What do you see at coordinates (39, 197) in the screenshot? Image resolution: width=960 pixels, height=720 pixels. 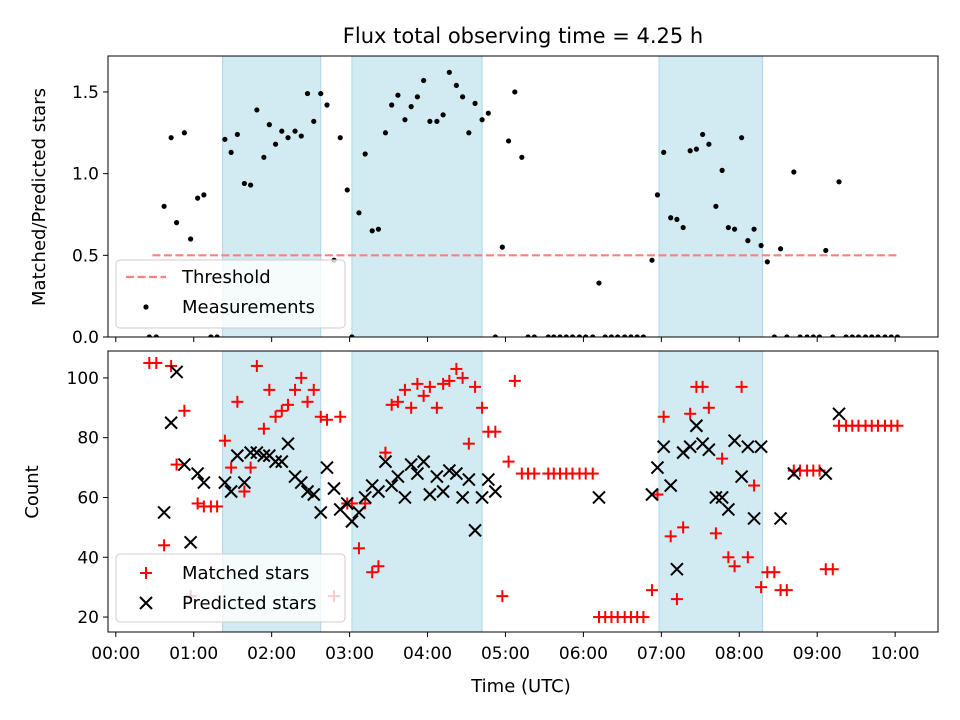 I see `top-y-axis-label: Matched/Predicted stars` at bounding box center [39, 197].